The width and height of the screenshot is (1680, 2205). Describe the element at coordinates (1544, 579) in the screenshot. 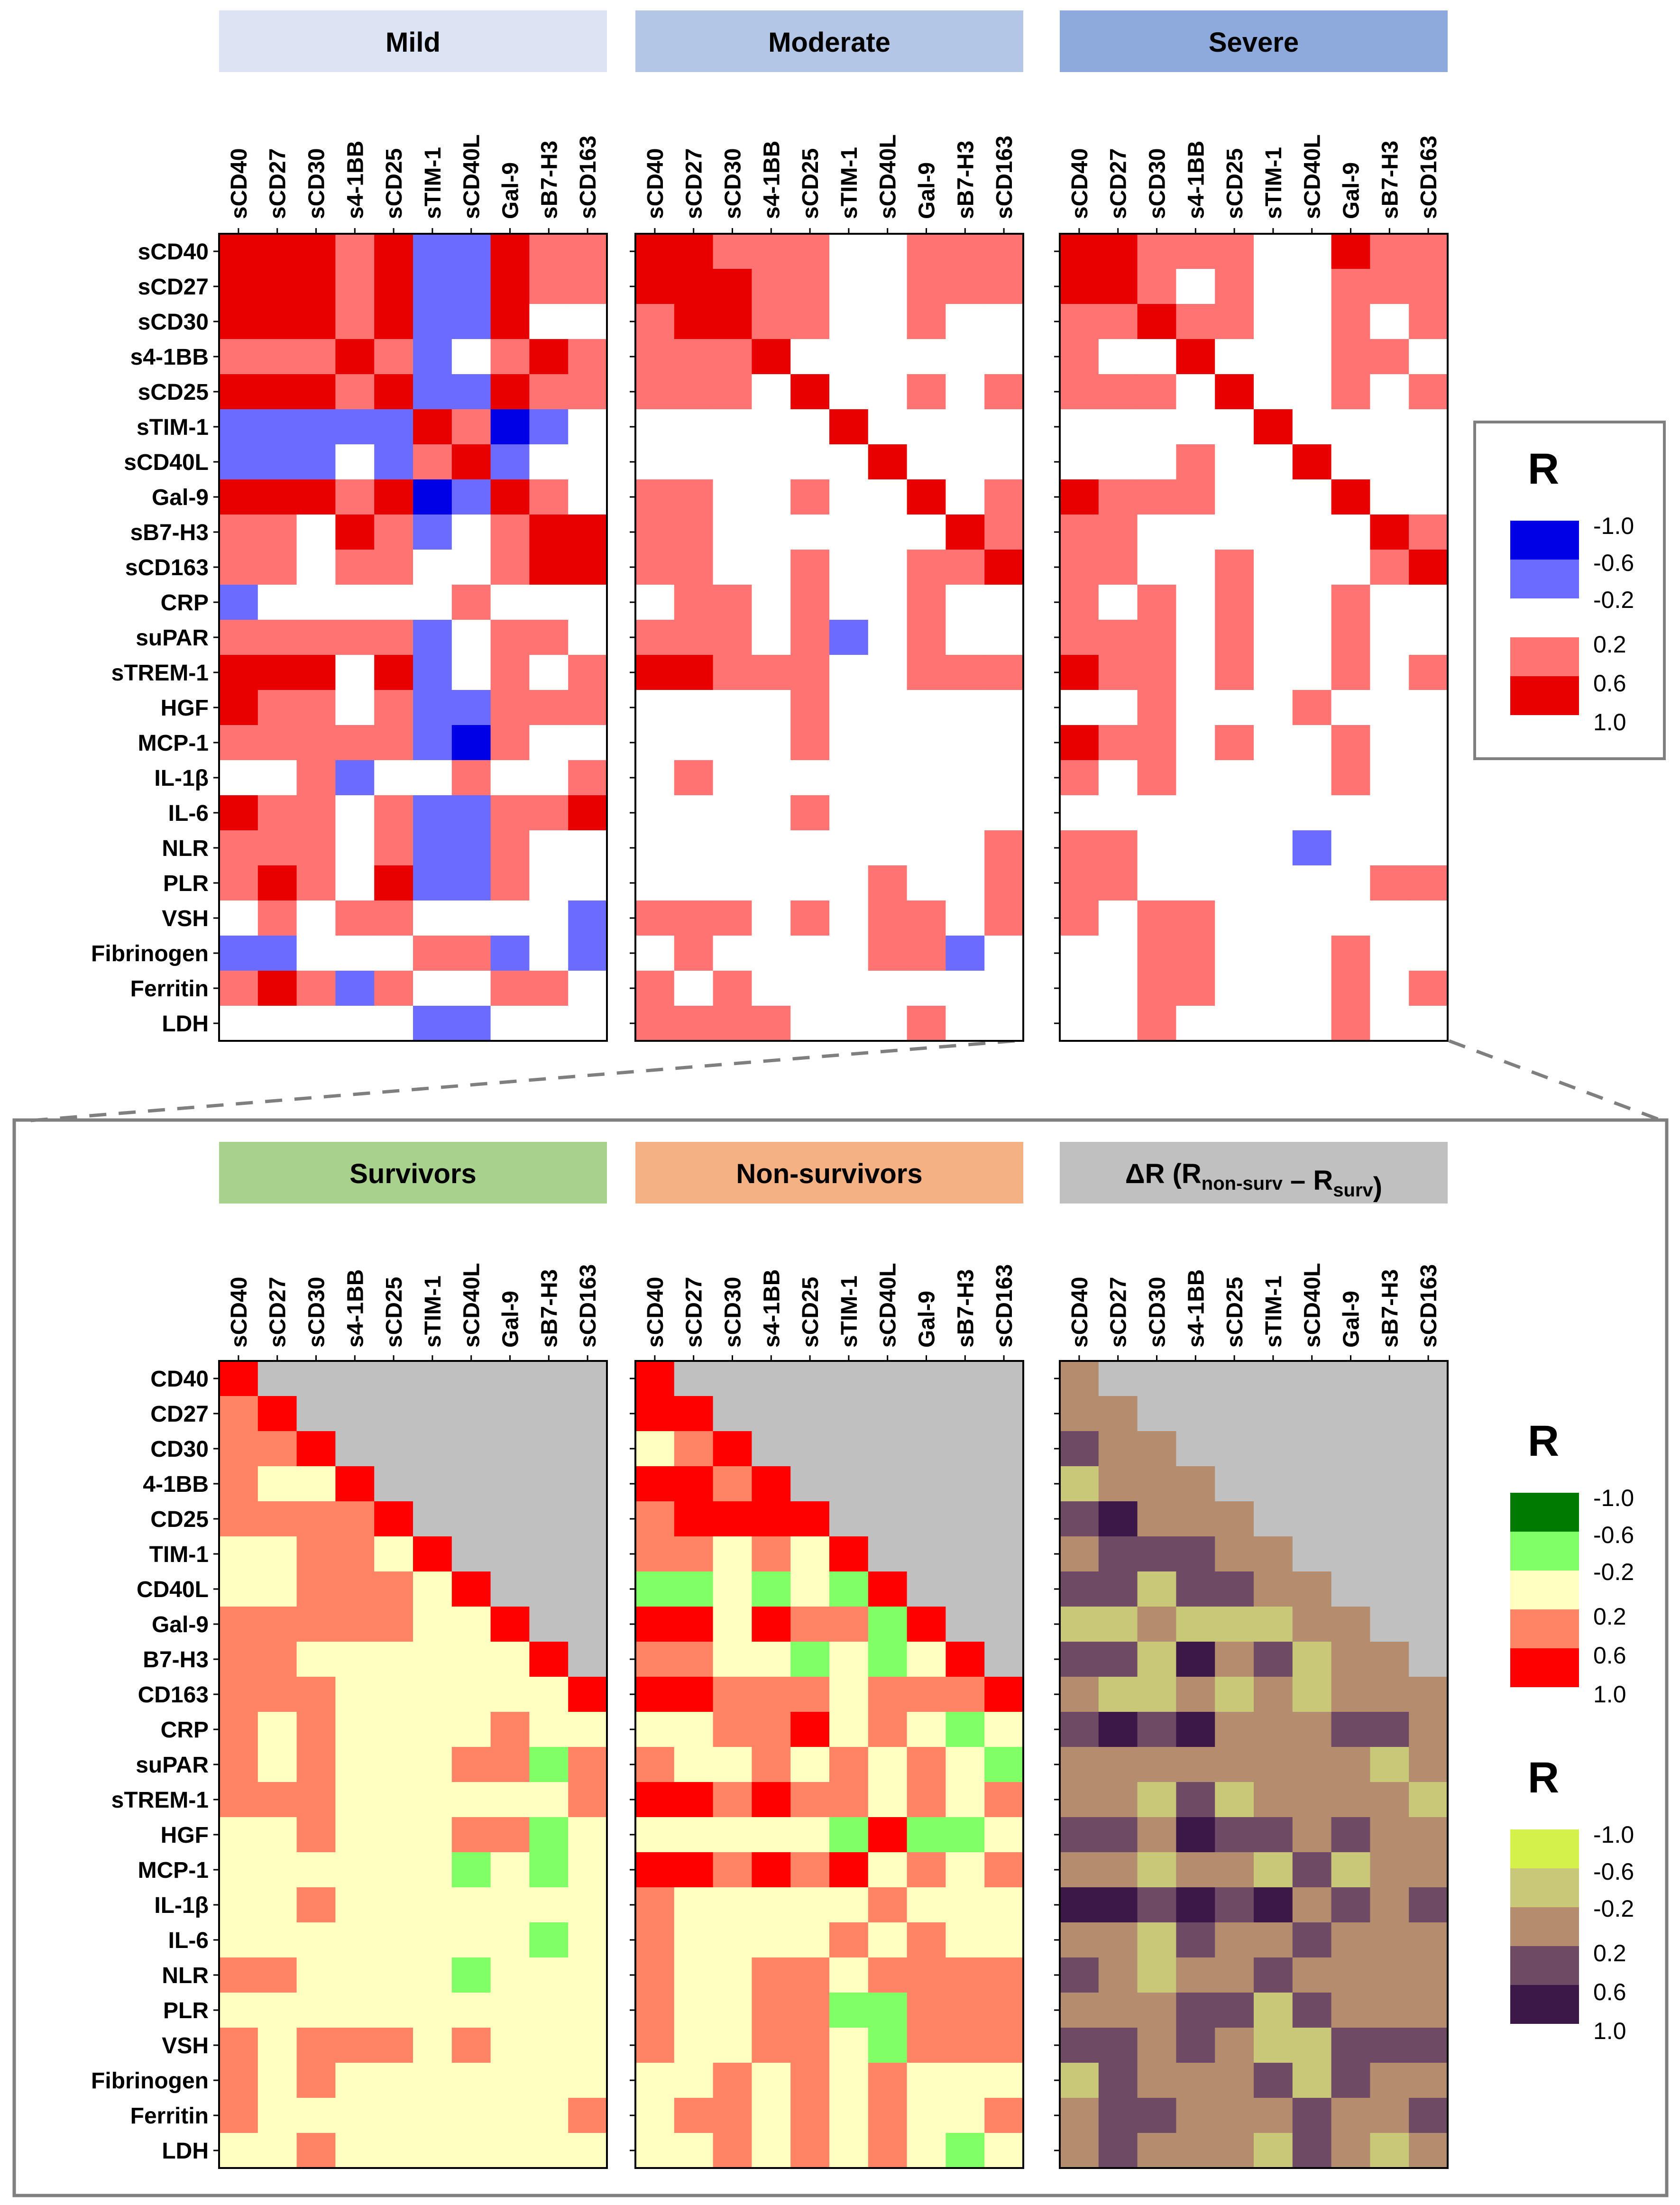

I see `legend-swatch` at that location.